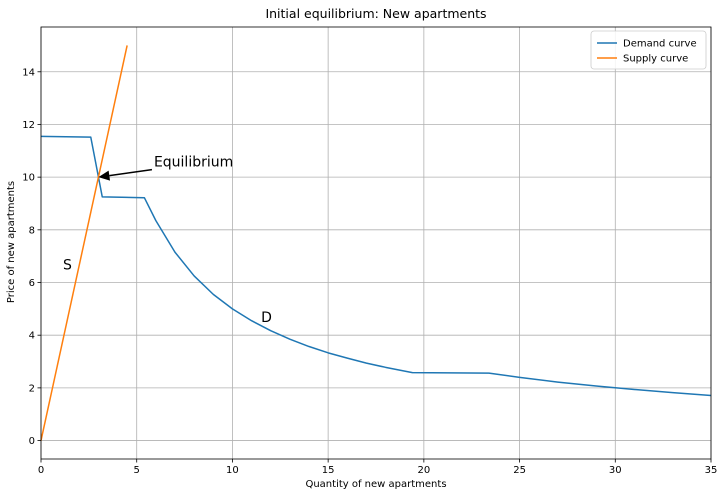 This screenshot has width=724, height=496. Describe the element at coordinates (660, 44) in the screenshot. I see `legend-demand-label: Demand curve` at that location.